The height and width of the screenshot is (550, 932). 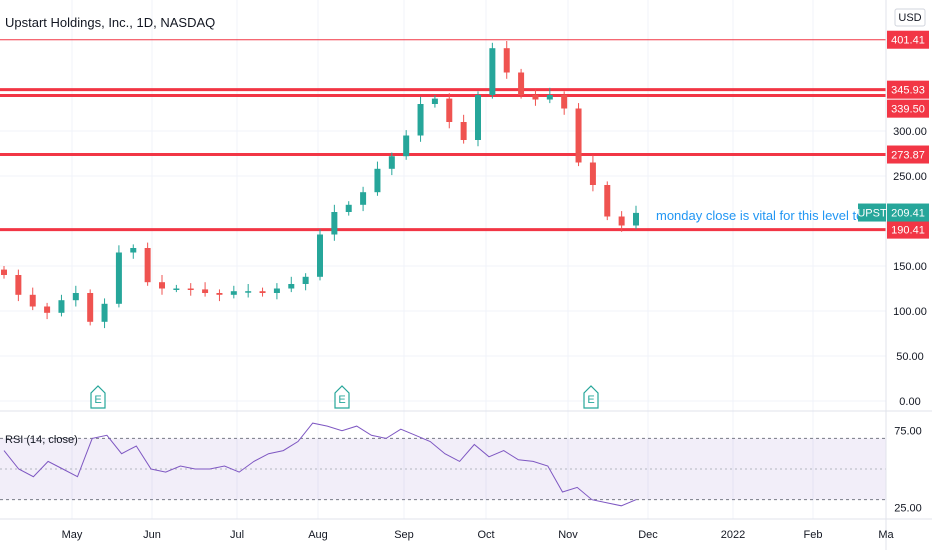 I want to click on rsi-line, so click(x=320, y=464).